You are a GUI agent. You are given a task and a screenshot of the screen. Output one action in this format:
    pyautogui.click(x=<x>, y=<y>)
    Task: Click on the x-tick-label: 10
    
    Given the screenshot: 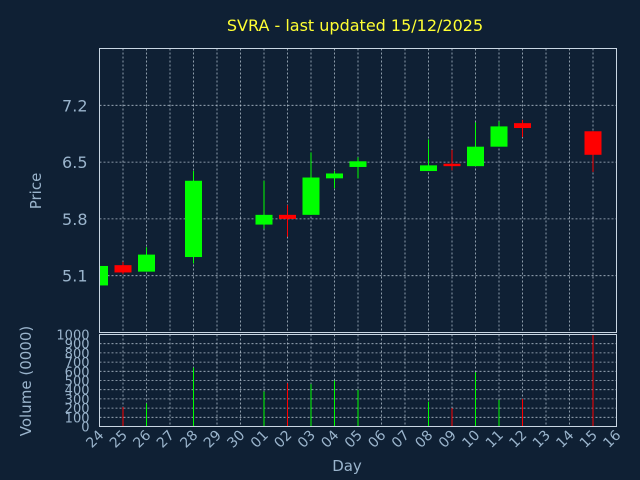 What is the action you would take?
    pyautogui.click(x=471, y=440)
    